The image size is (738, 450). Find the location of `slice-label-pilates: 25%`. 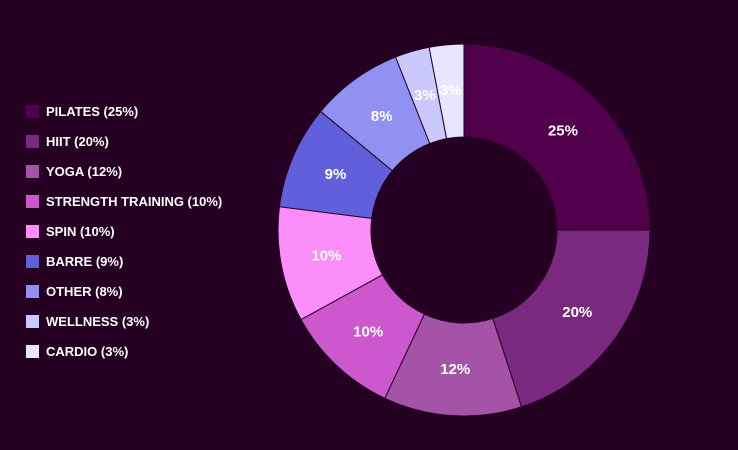

slice-label-pilates: 25% is located at coordinates (563, 131).